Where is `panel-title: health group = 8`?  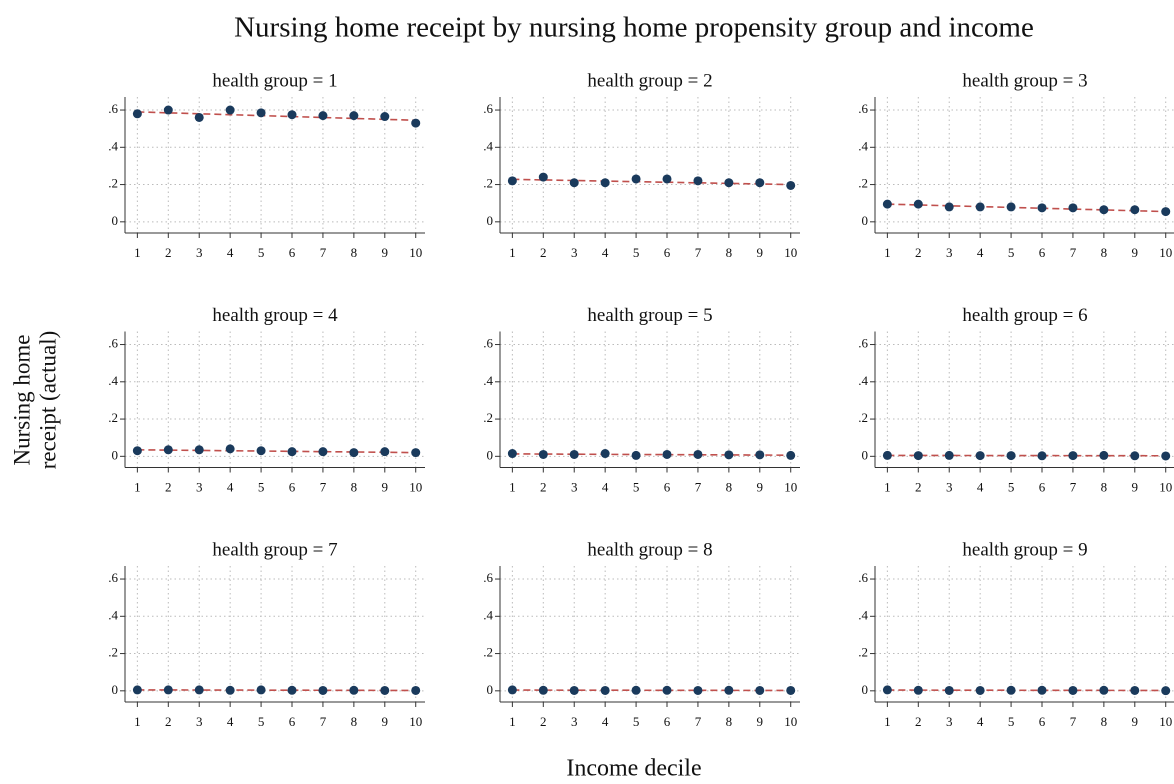 panel-title: health group = 8 is located at coordinates (649, 549).